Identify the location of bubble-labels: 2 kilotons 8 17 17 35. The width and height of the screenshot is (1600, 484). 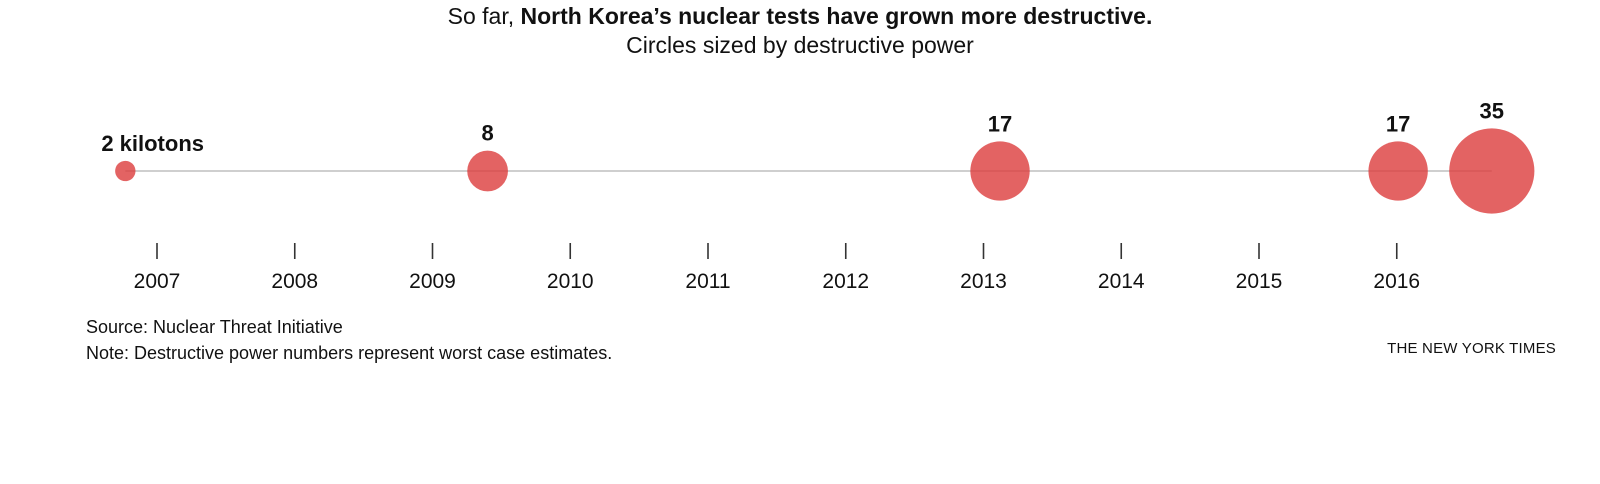
(802, 126).